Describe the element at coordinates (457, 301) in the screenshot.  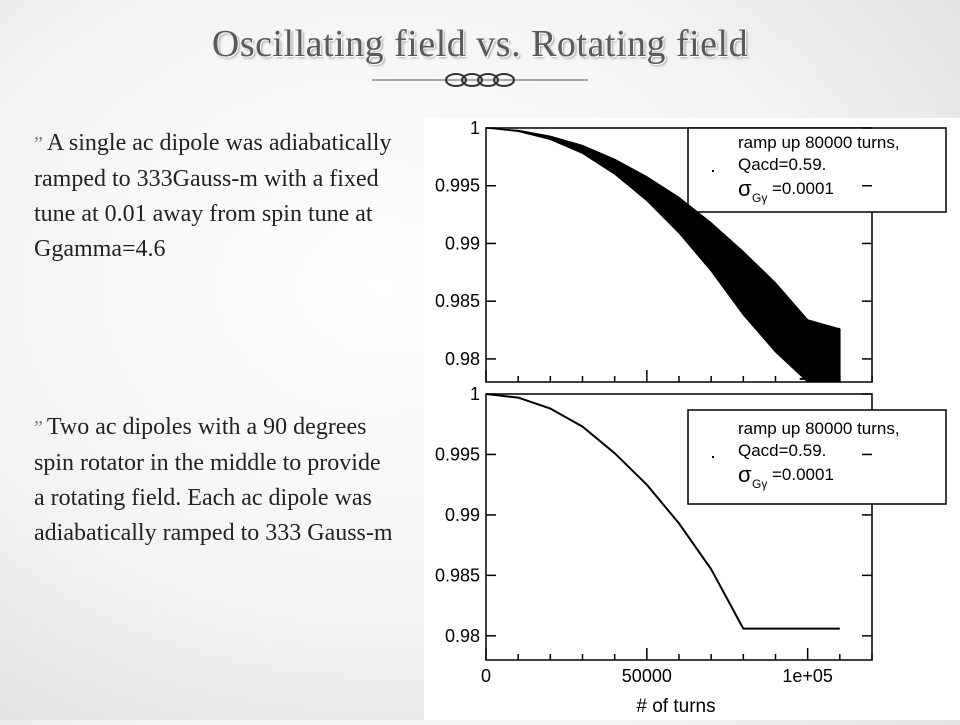
I see `top-ytick-label: 0.985` at that location.